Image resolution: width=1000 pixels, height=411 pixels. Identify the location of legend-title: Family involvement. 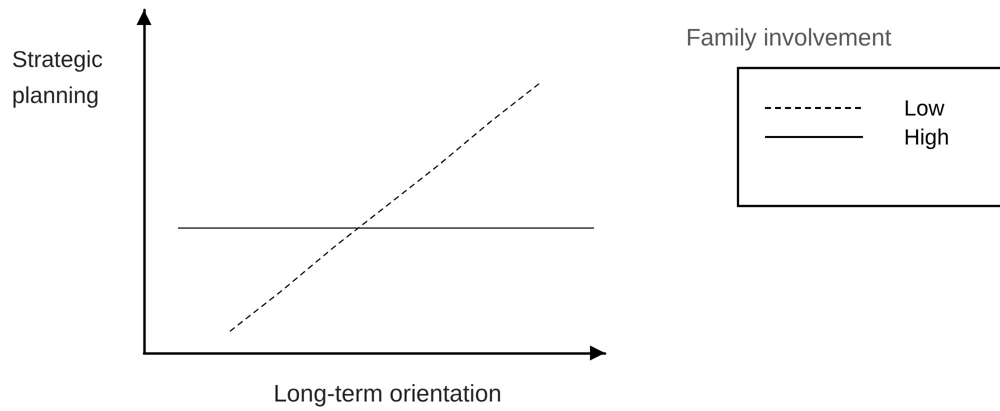
(789, 38).